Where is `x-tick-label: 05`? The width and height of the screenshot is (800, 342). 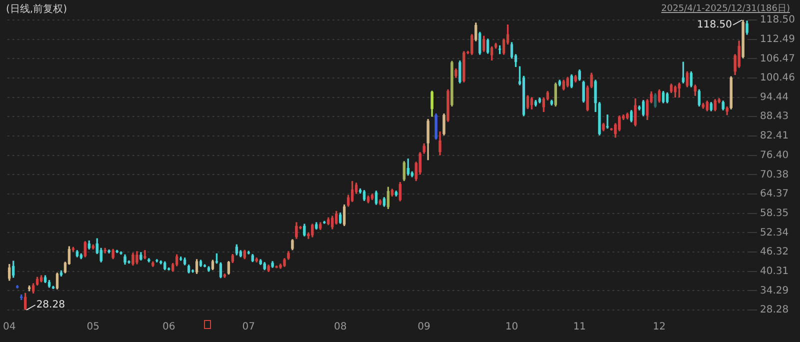 x-tick-label: 05 is located at coordinates (93, 327).